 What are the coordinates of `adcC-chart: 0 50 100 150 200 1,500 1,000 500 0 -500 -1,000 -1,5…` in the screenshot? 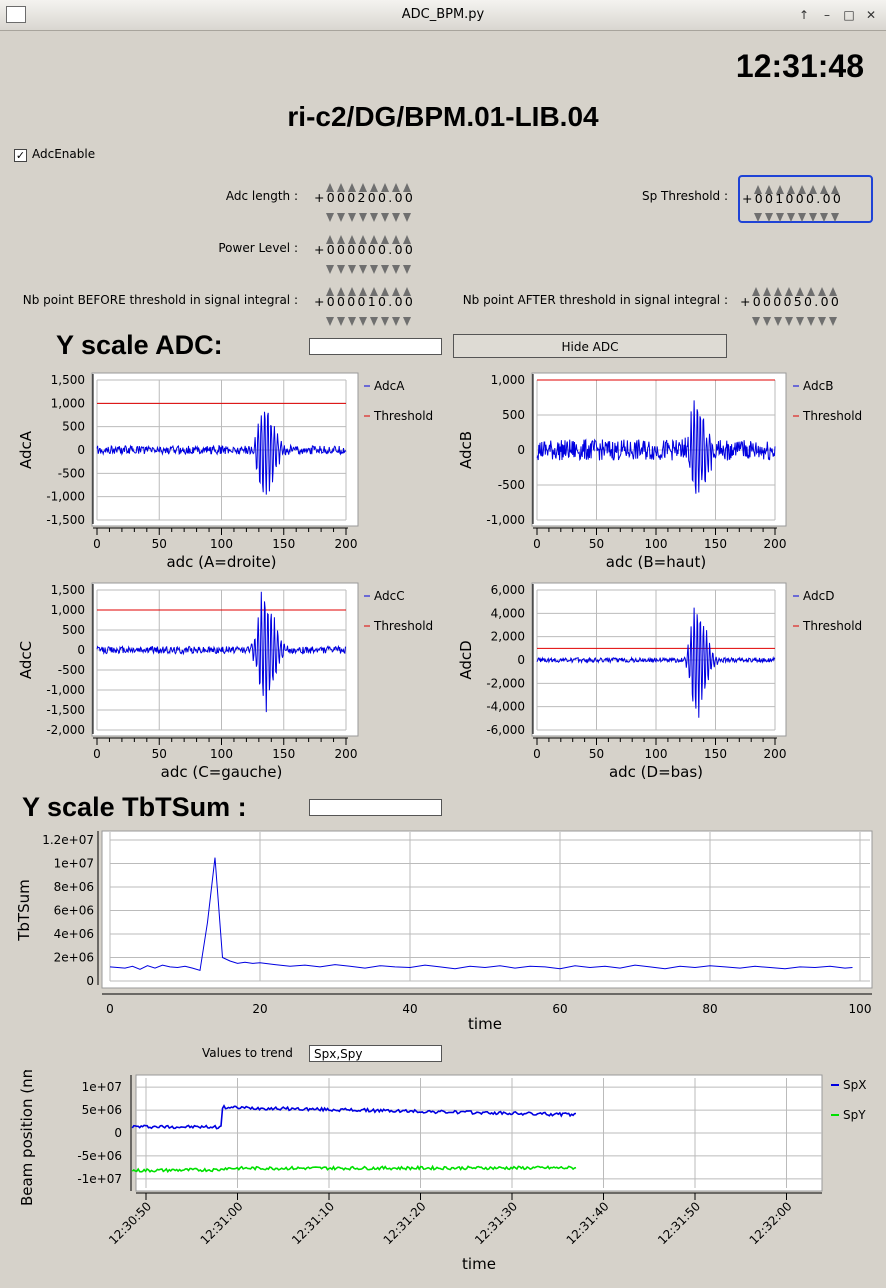 It's located at (225, 681).